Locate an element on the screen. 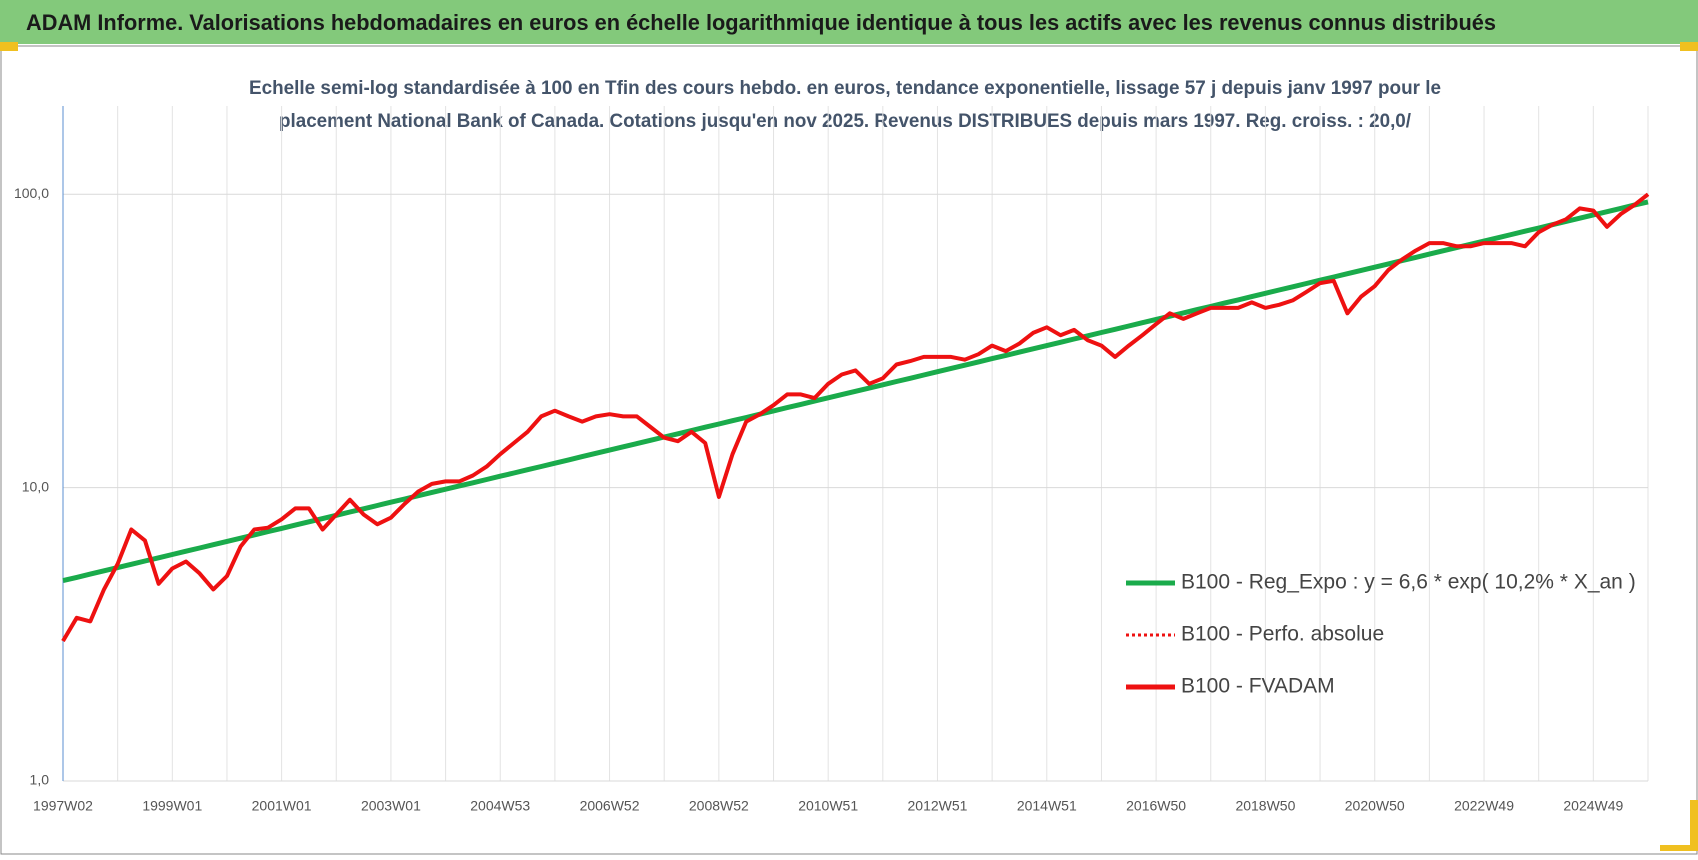  x-tick-label: 2001W01 is located at coordinates (282, 806).